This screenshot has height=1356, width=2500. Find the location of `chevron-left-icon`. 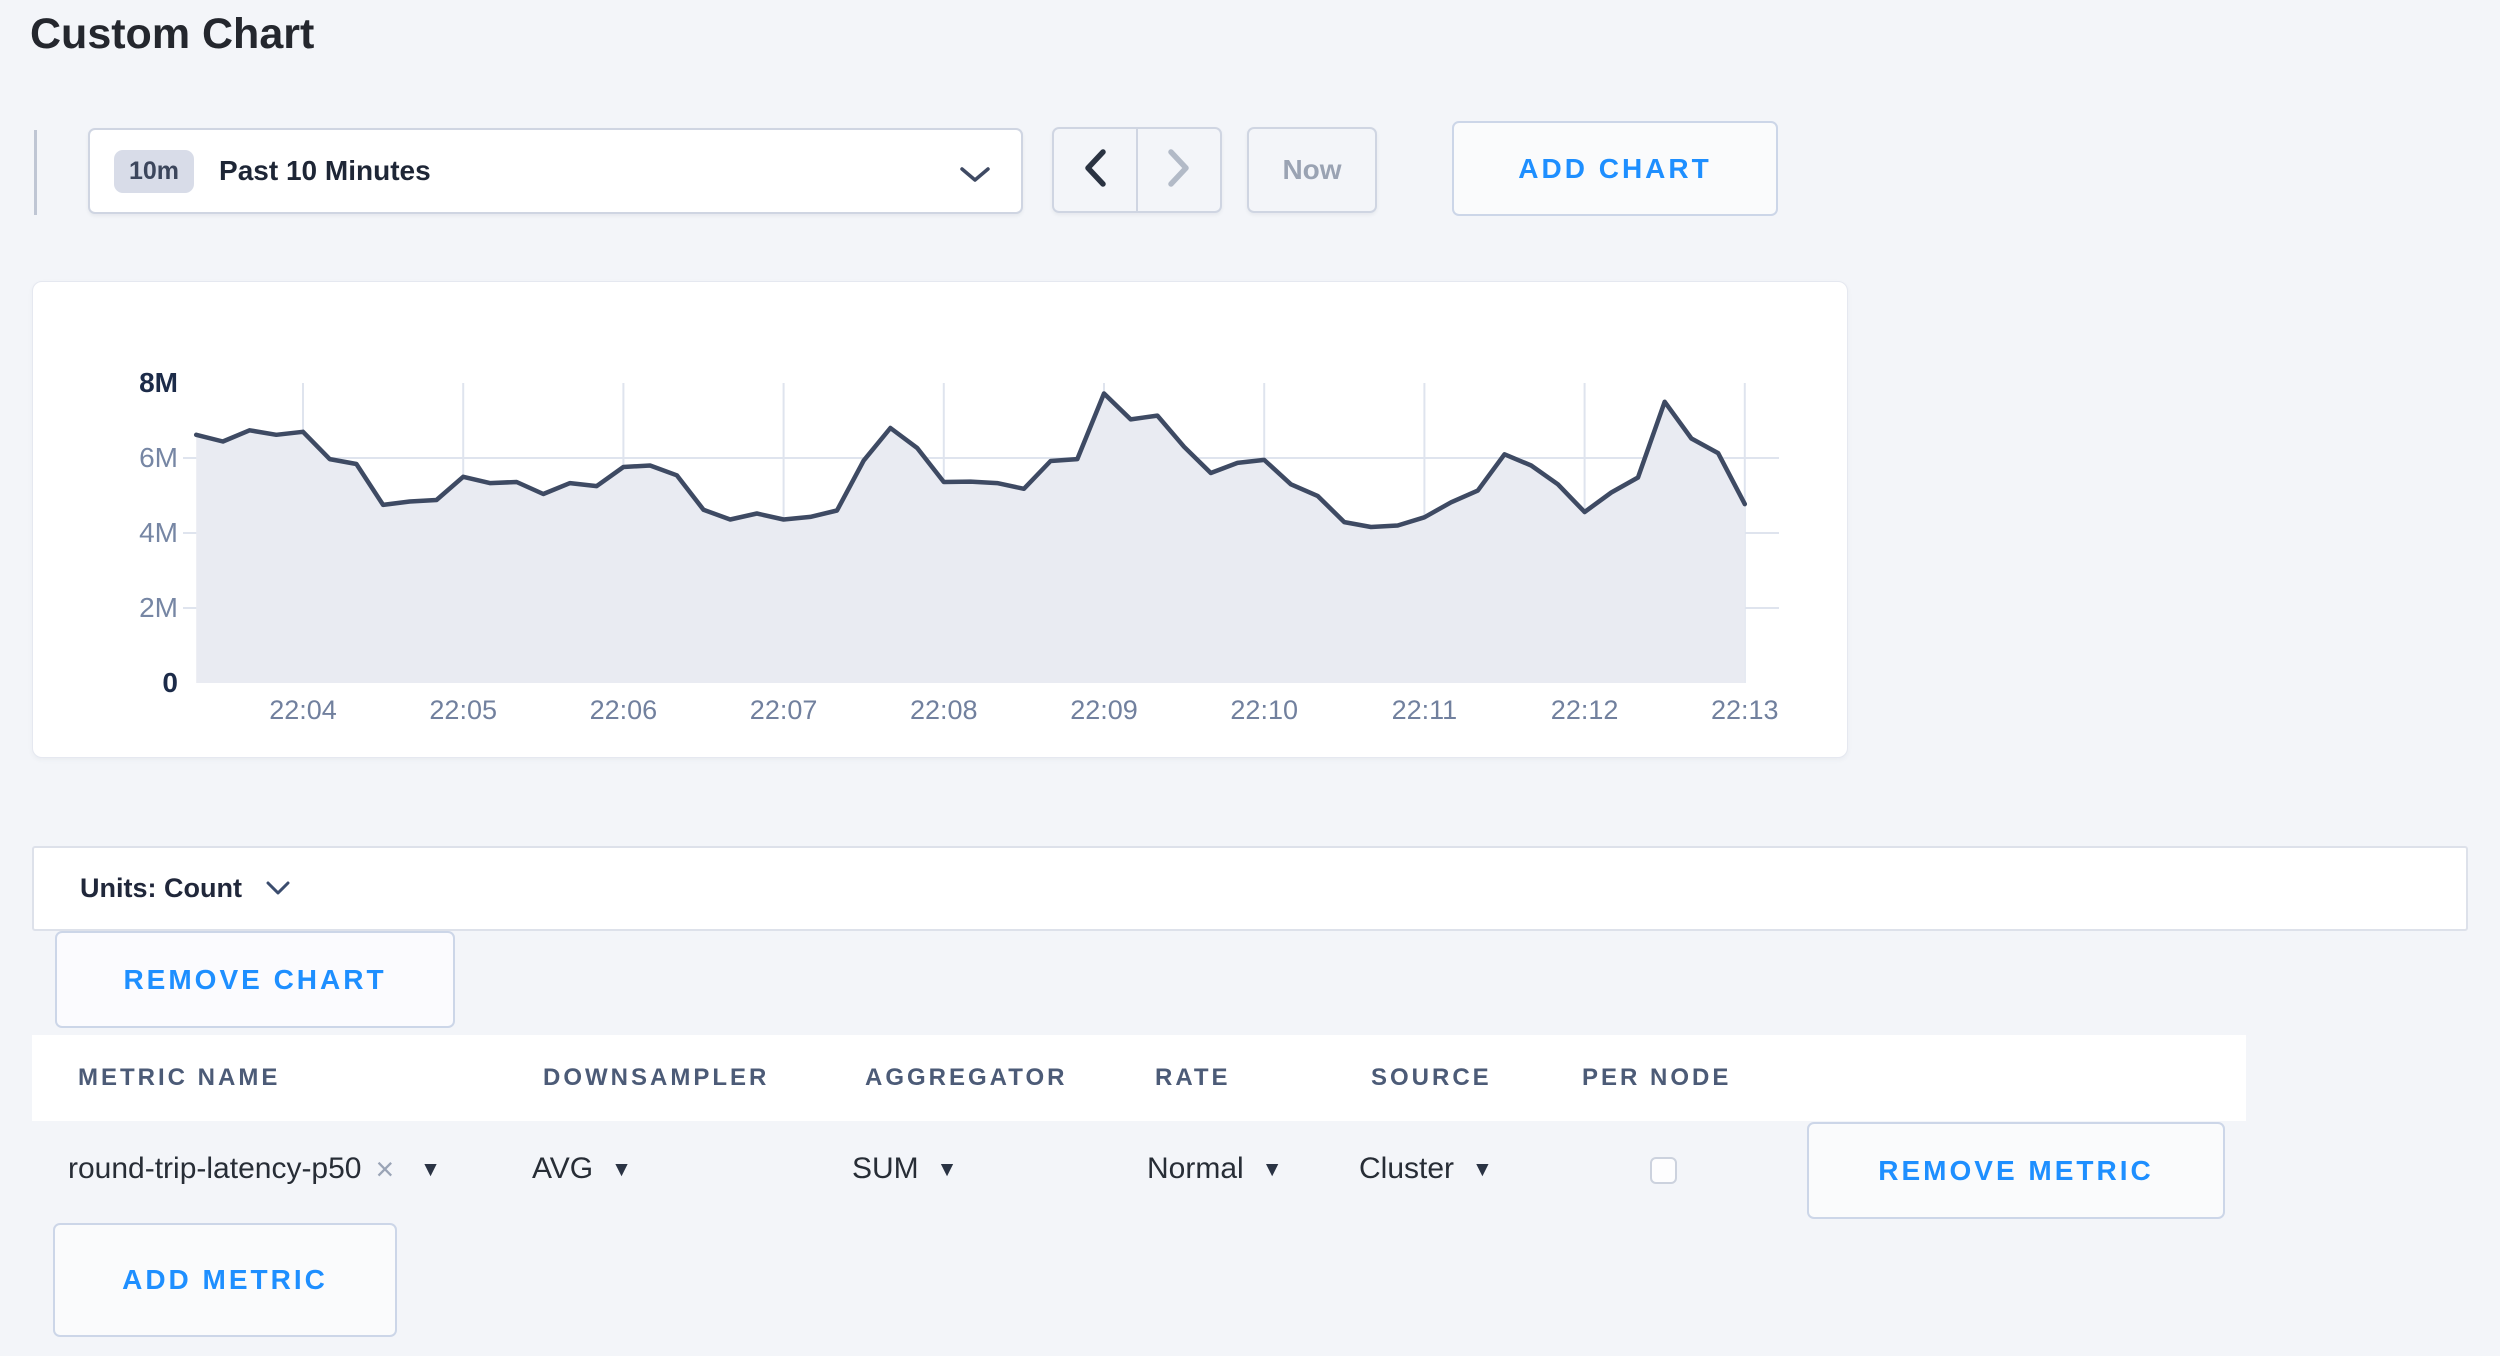

chevron-left-icon is located at coordinates (1095, 170).